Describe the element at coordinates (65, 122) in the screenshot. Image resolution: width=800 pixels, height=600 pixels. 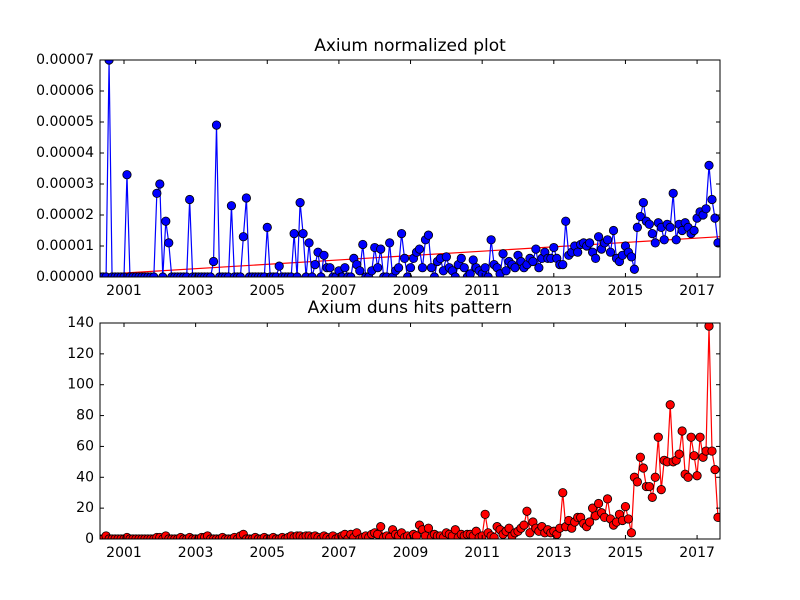
I see `y-tick-label: 0.00005` at that location.